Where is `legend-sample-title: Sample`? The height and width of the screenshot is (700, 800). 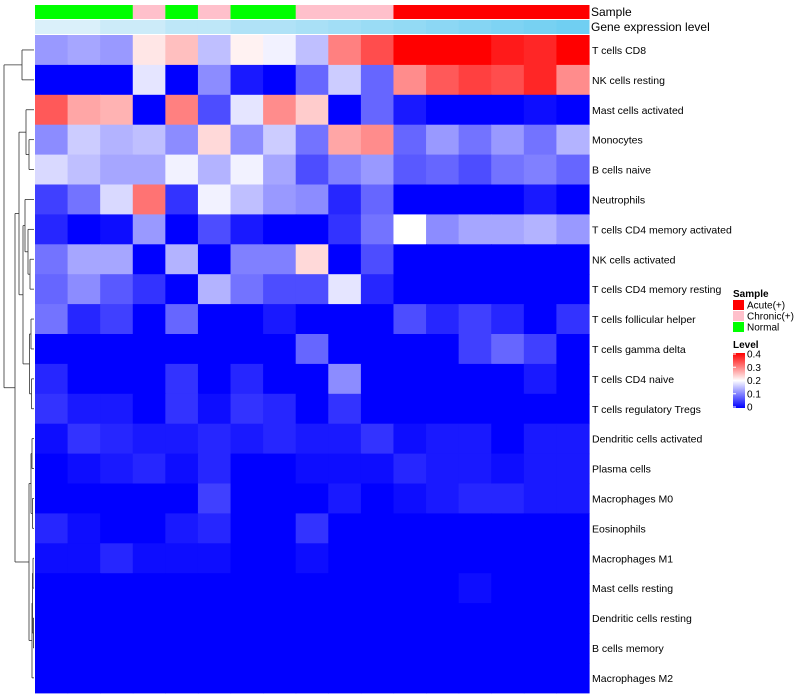
legend-sample-title: Sample is located at coordinates (751, 294).